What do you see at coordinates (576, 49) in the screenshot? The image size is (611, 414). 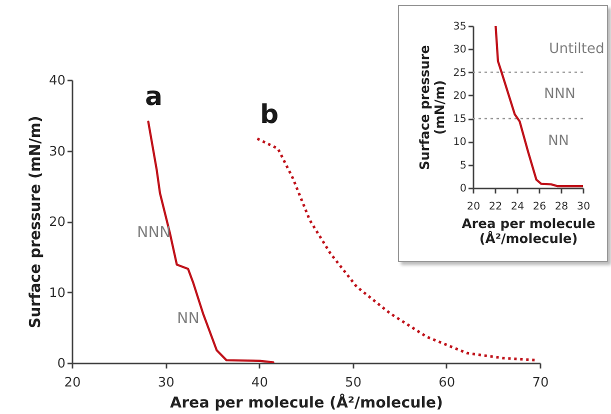 I see `annotation: Untilted` at bounding box center [576, 49].